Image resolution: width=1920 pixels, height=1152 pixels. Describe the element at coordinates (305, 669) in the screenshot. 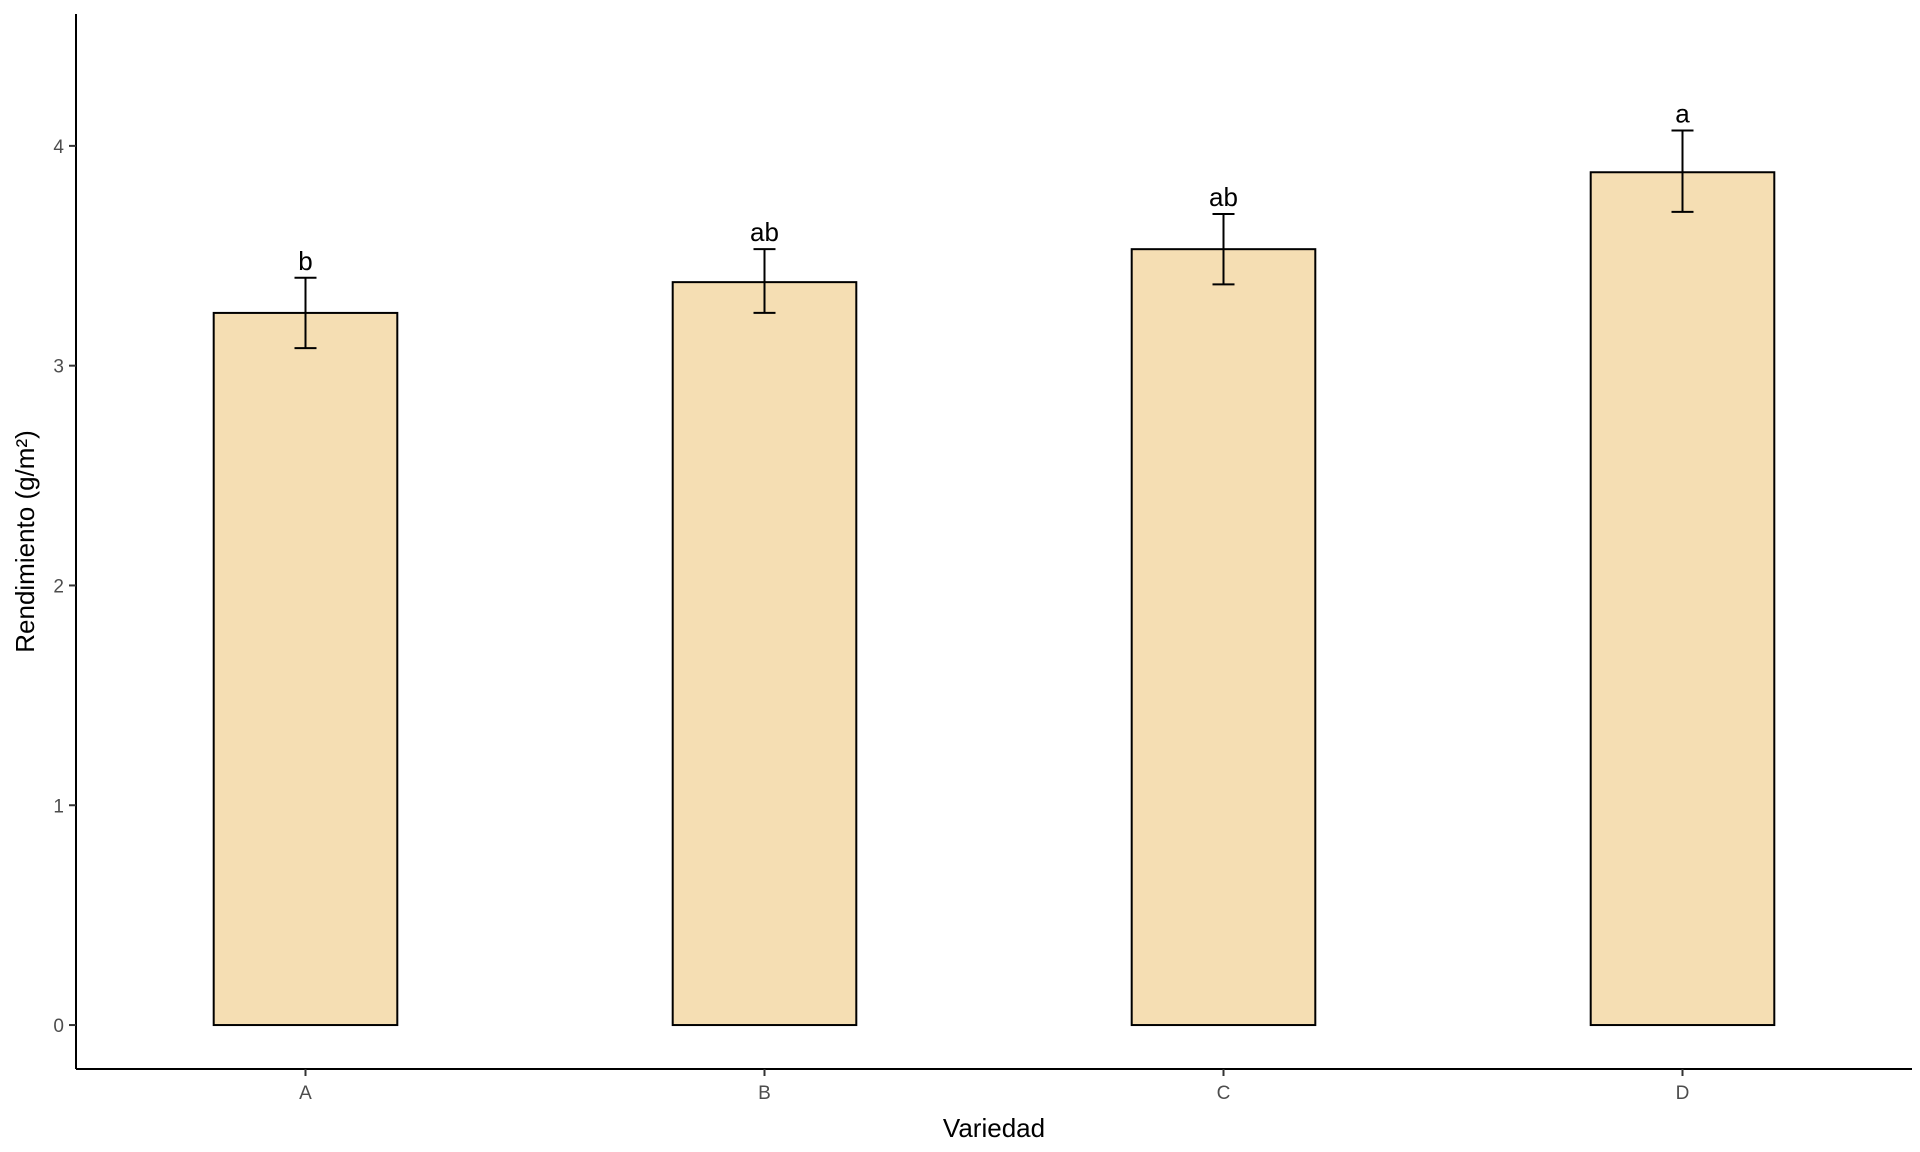

I see `bar-A` at that location.